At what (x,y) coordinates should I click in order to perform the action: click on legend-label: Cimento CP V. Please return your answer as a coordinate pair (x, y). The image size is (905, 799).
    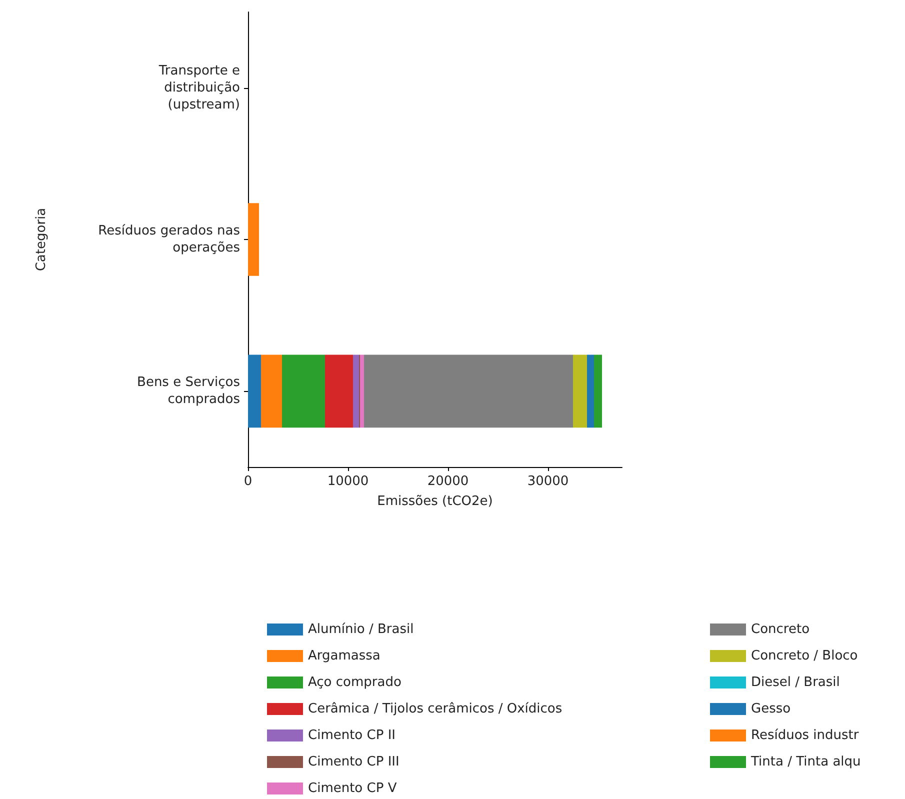
    Looking at the image, I should click on (352, 788).